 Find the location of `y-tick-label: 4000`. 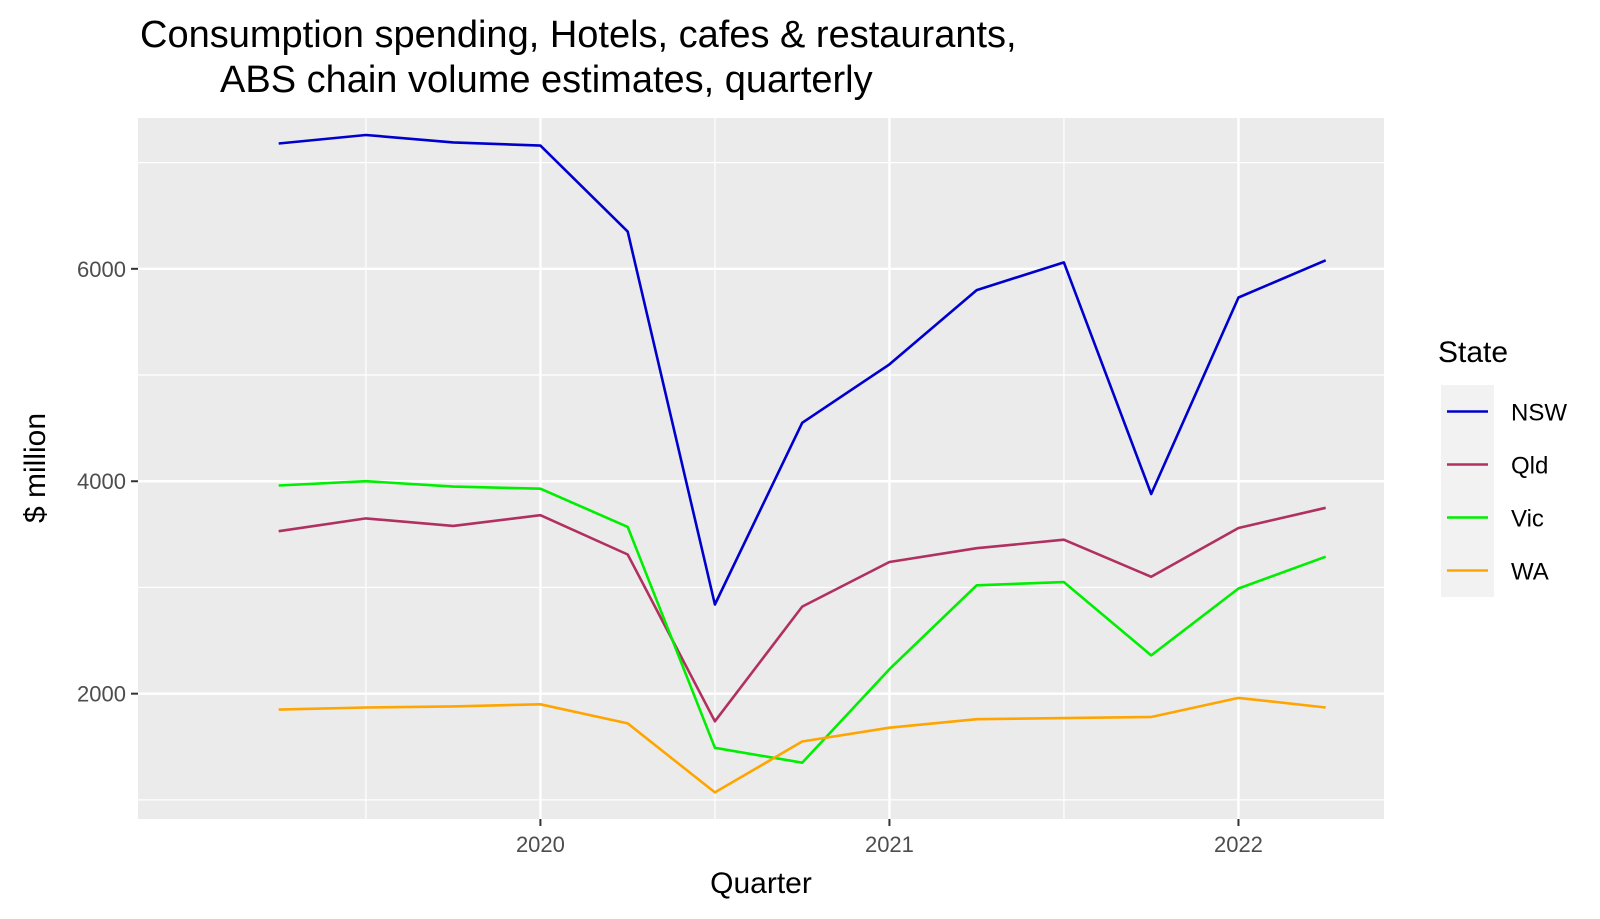

y-tick-label: 4000 is located at coordinates (101, 481).